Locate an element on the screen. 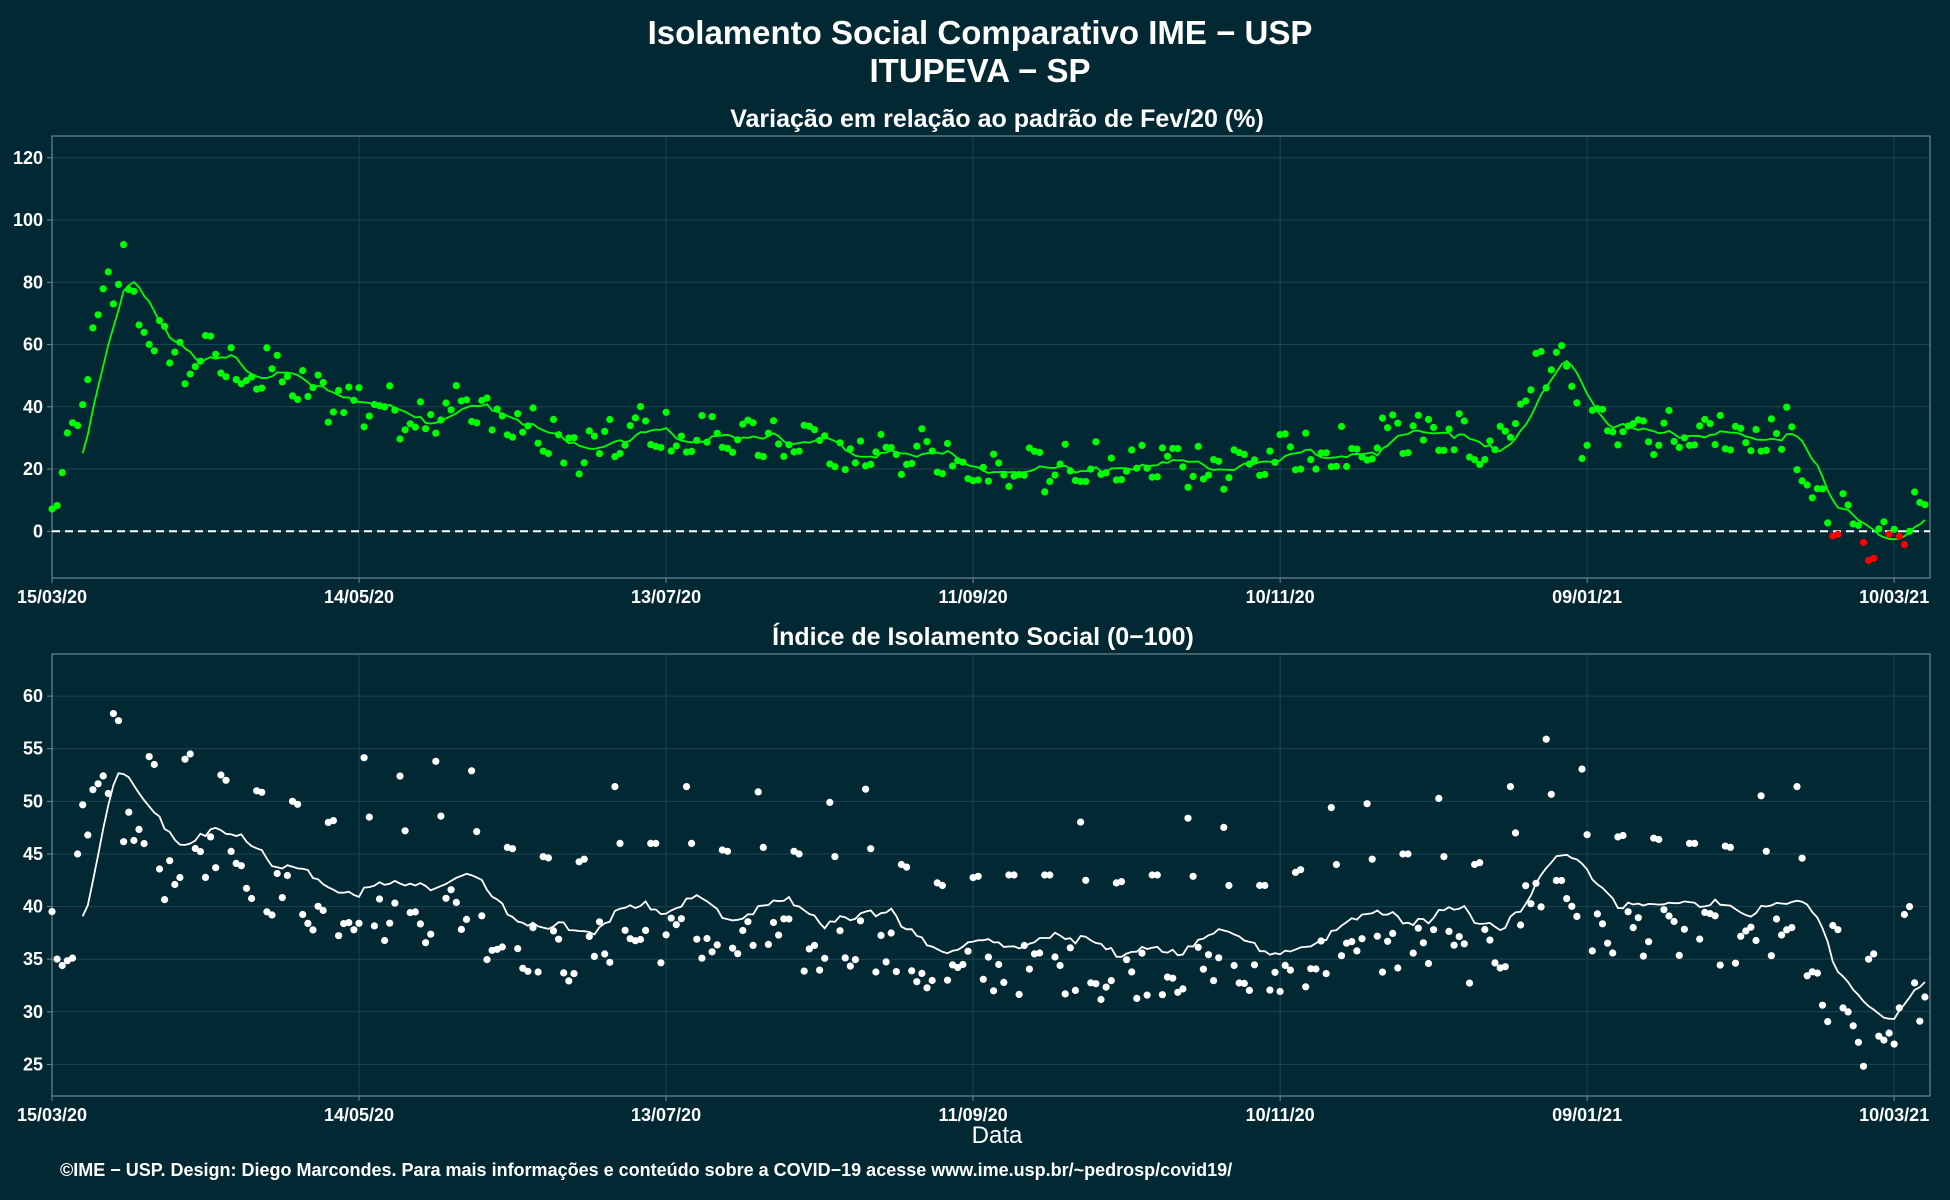  y-tick-label: 40 is located at coordinates (33, 407).